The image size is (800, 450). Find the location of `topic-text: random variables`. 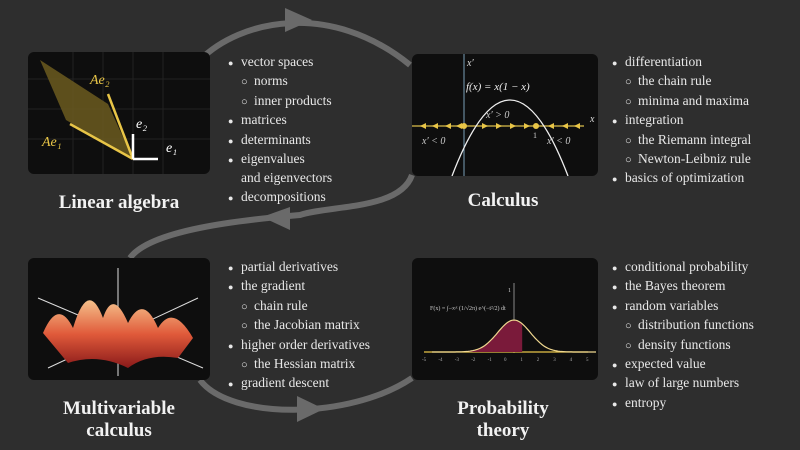

topic-text: random variables is located at coordinates (672, 305).